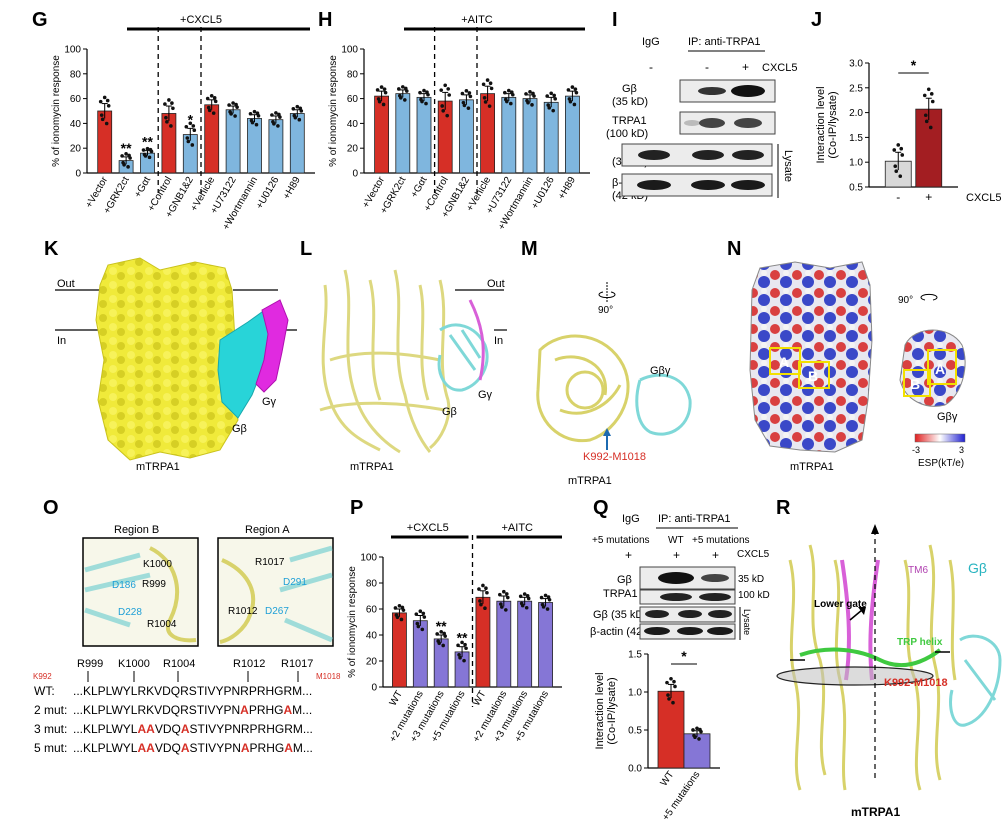  I want to click on o-res-k1000: K1000, so click(134, 664).